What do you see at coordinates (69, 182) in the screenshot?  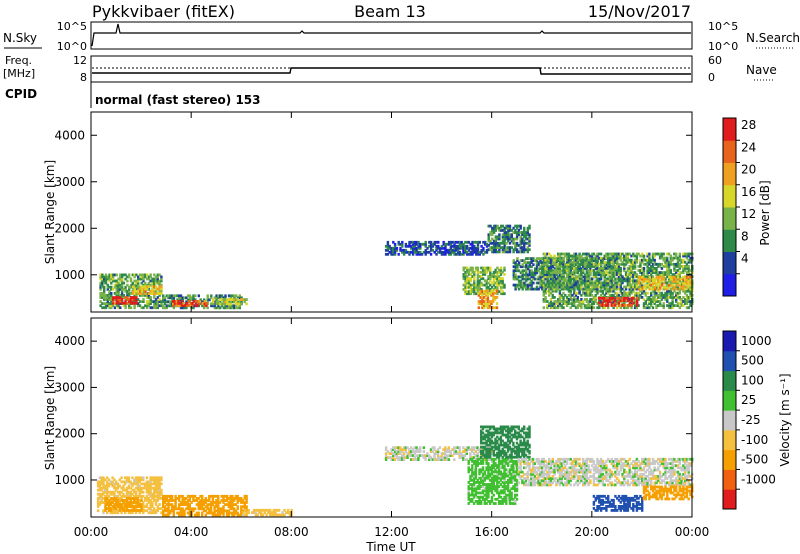 I see `y-tick-label: 3000` at bounding box center [69, 182].